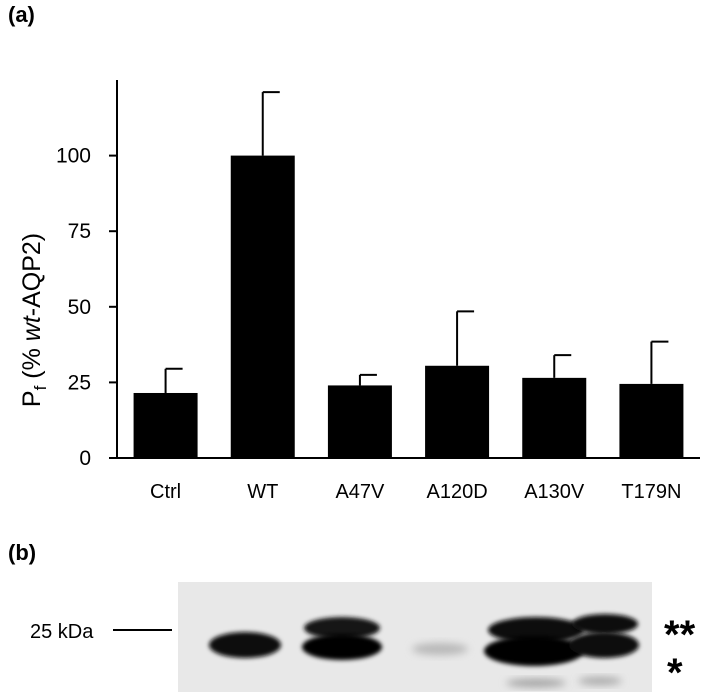 This screenshot has height=693, width=709. Describe the element at coordinates (73, 156) in the screenshot. I see `y-tick-label: 100` at that location.